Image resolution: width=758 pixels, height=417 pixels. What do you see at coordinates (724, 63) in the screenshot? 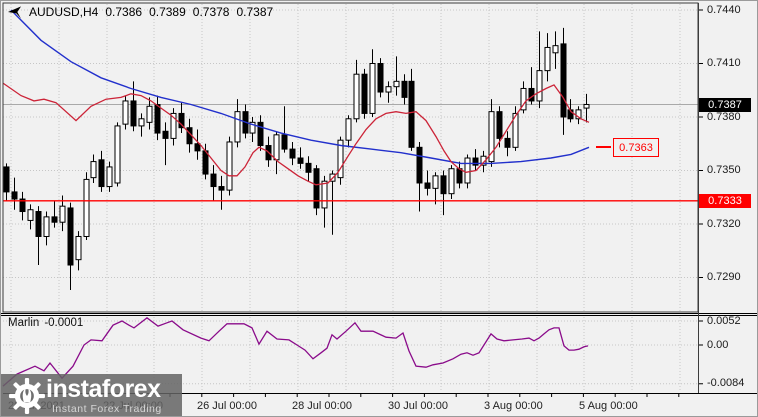
I see `price-axis-label: 0.7410` at bounding box center [724, 63].